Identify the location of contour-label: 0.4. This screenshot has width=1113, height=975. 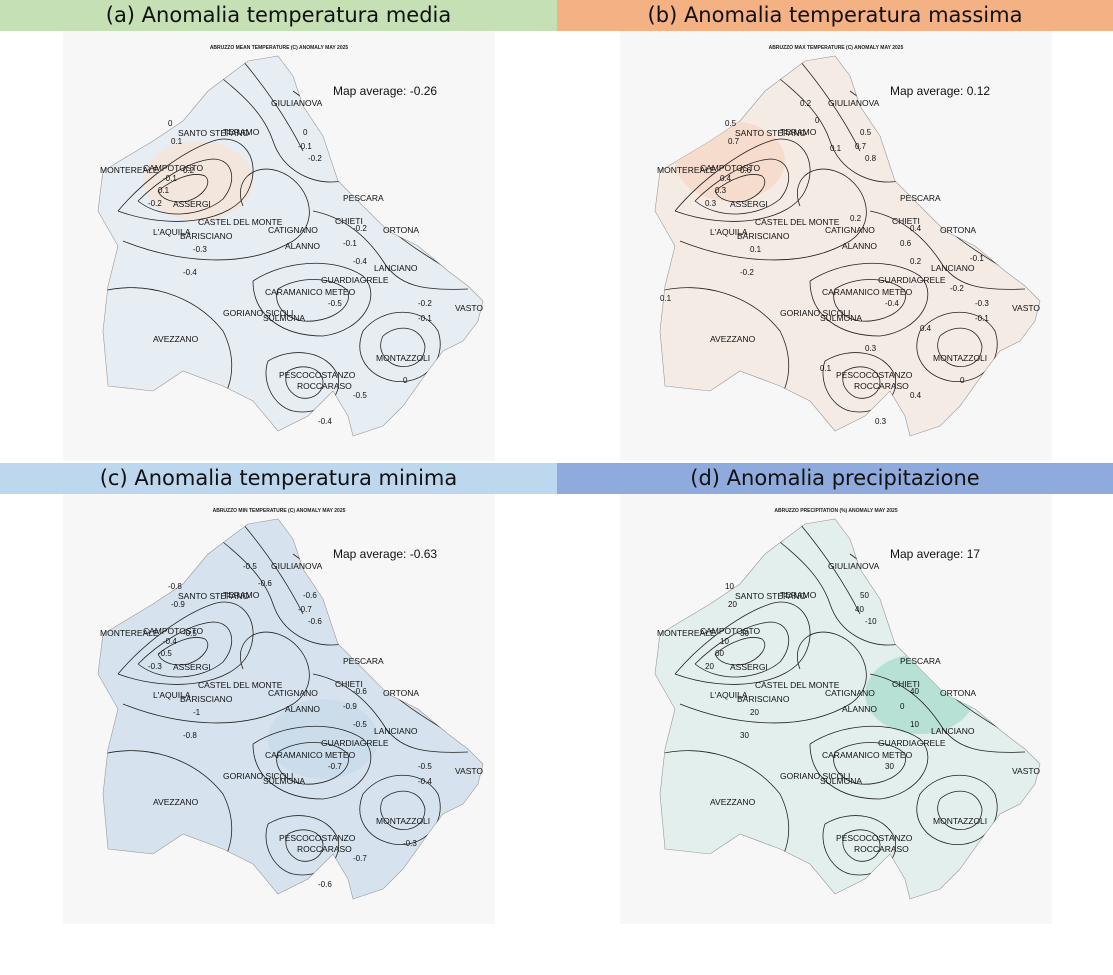
(916, 395).